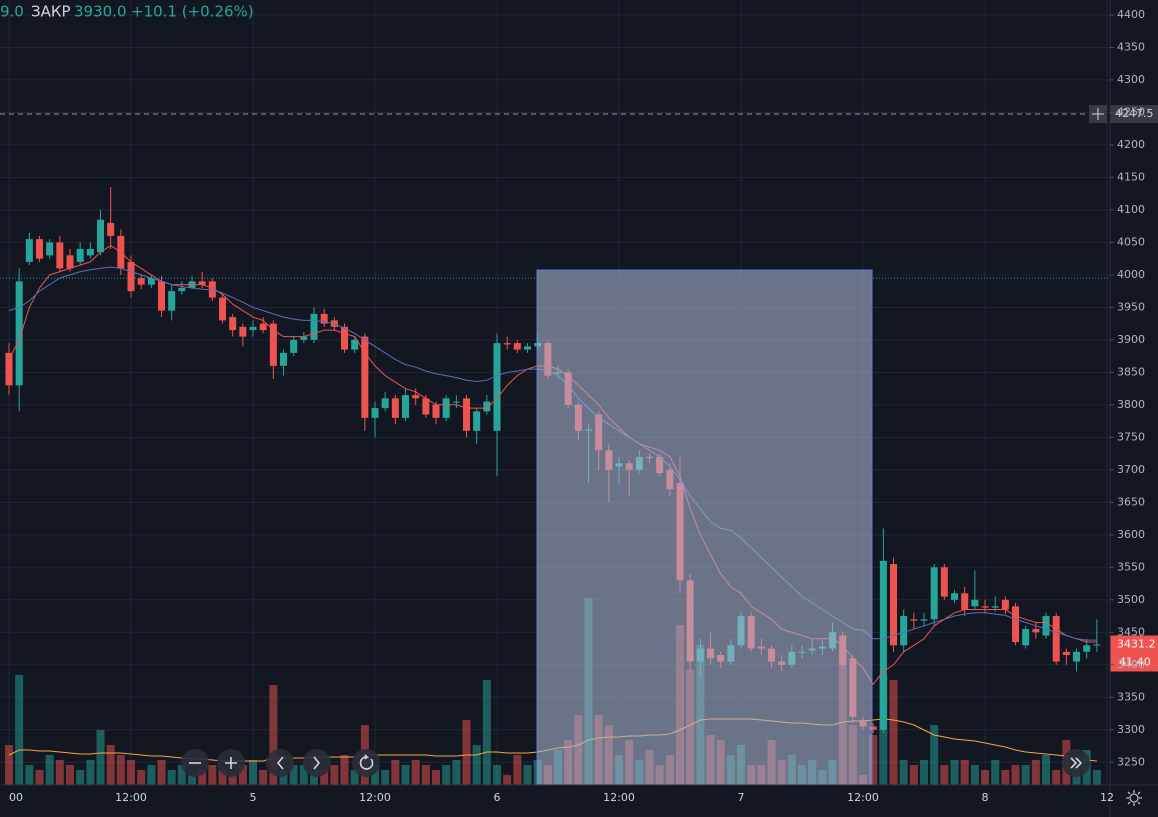  I want to click on y-tick-label: 3700, so click(1131, 469).